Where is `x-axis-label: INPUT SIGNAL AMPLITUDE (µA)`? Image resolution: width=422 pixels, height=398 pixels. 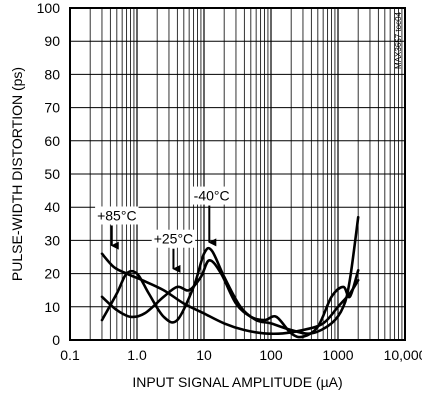 x-axis-label: INPUT SIGNAL AMPLITUDE (µA) is located at coordinates (237, 382).